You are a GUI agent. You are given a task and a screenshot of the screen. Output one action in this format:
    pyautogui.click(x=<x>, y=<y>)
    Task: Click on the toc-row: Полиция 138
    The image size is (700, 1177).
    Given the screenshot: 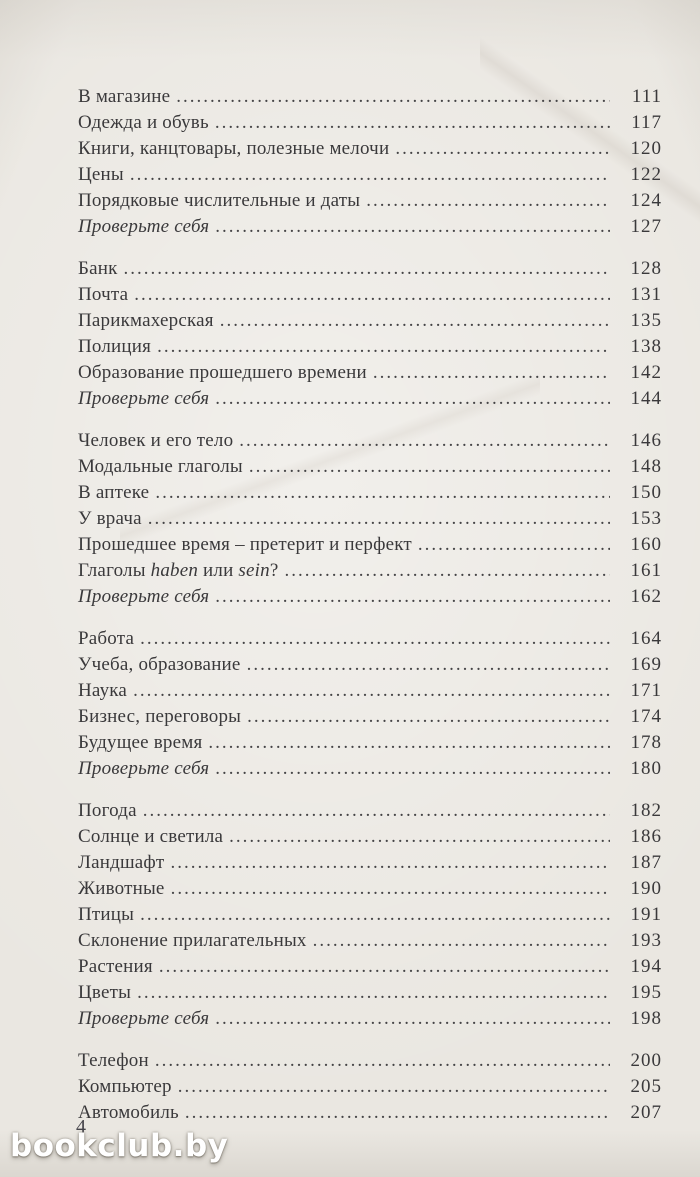 What is the action you would take?
    pyautogui.click(x=370, y=347)
    